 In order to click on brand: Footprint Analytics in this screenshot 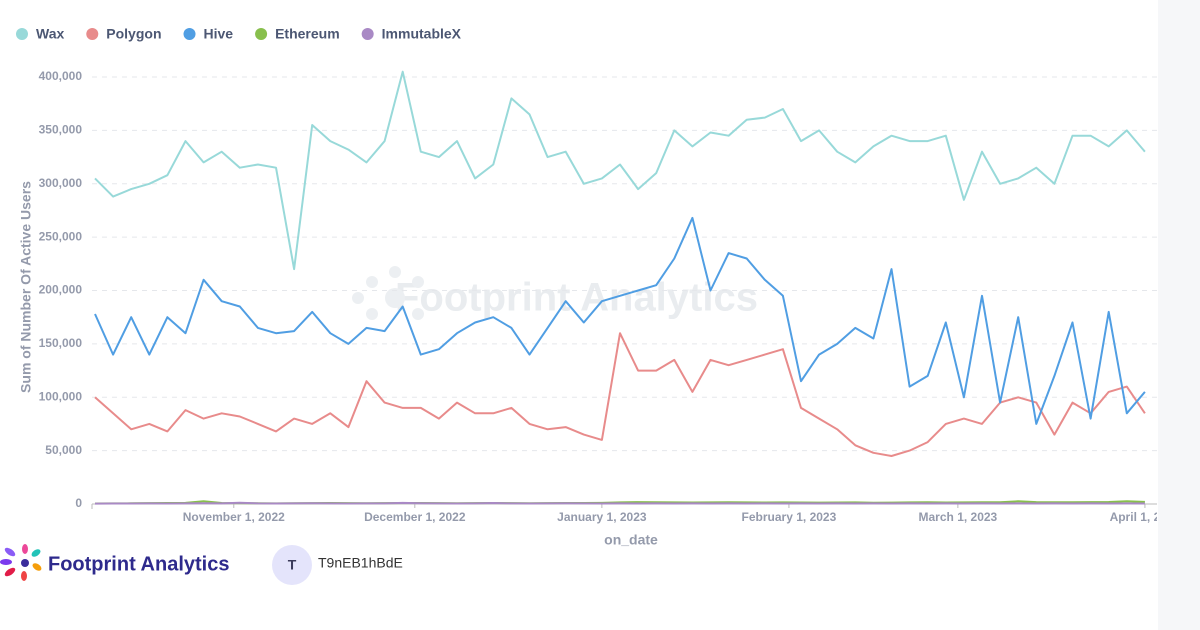, I will do `click(114, 562)`.